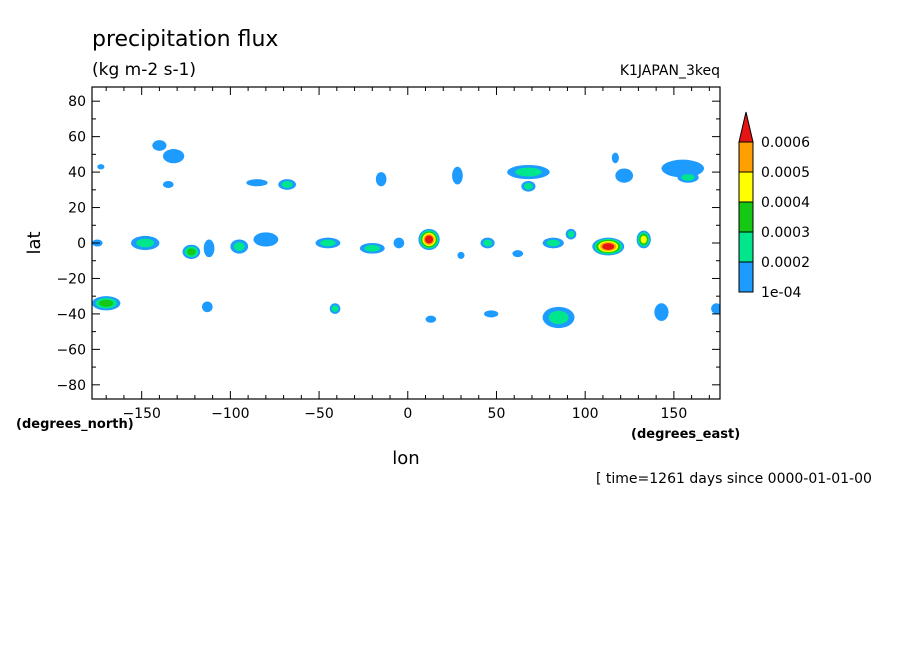 The width and height of the screenshot is (904, 658). Describe the element at coordinates (670, 71) in the screenshot. I see `dataset-label: K1JAPAN_3keq` at that location.